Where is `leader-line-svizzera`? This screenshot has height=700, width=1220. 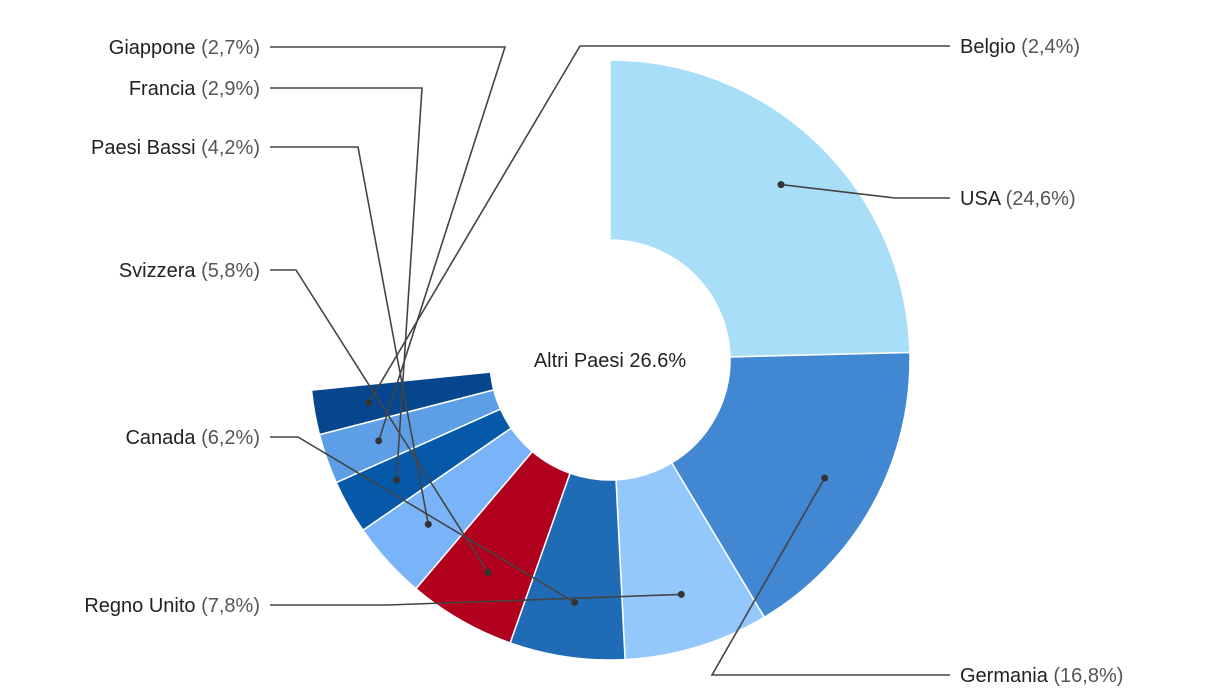
leader-line-svizzera is located at coordinates (379, 421).